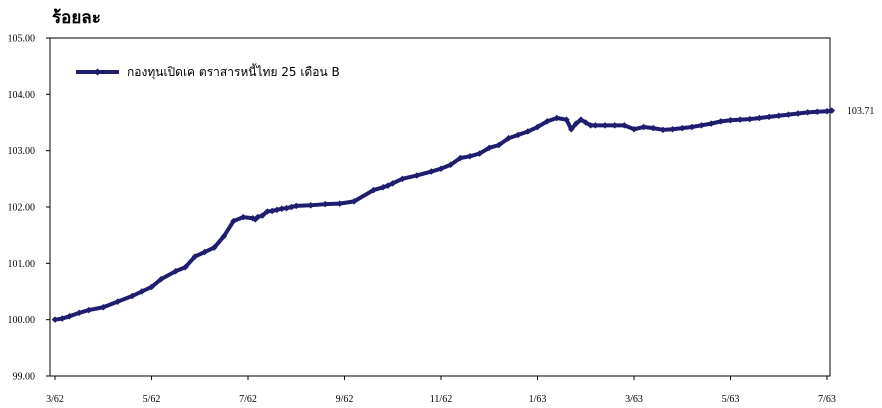 This screenshot has height=408, width=882. Describe the element at coordinates (345, 399) in the screenshot. I see `x-tick-label: 9/62` at that location.